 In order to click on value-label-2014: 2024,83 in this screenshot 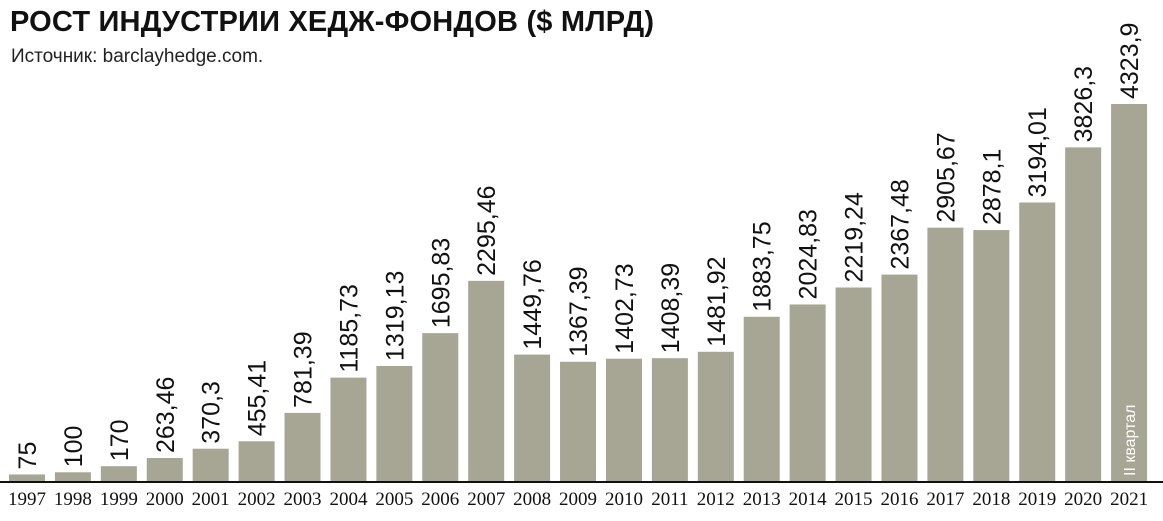, I will do `click(809, 254)`.